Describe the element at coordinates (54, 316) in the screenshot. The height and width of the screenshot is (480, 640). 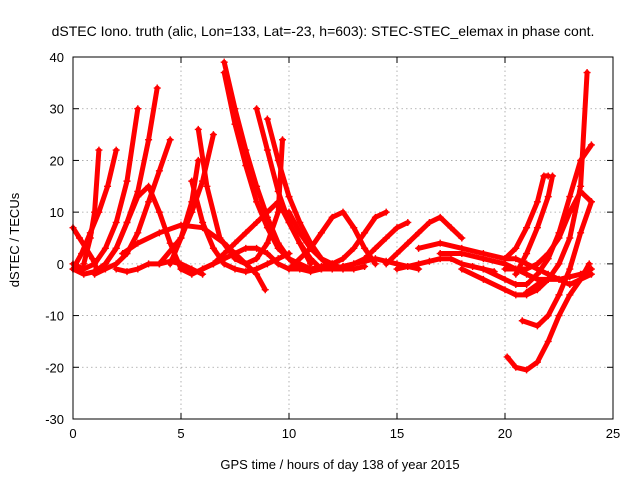
I see `y-tick-label: -10` at that location.